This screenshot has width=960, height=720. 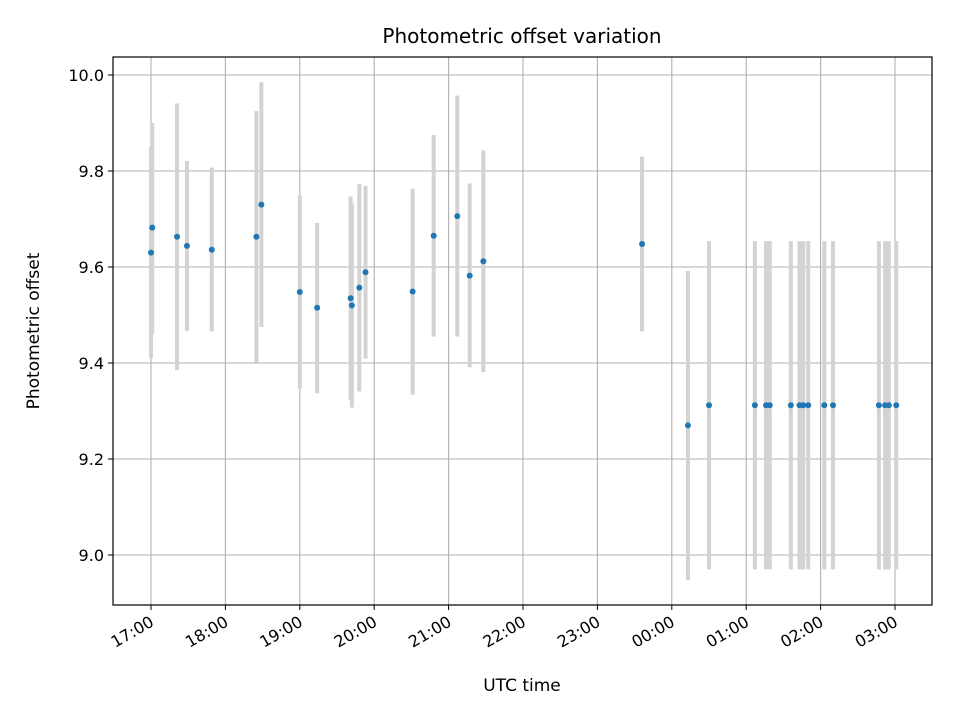 I want to click on x-axis-label: UTC time, so click(x=522, y=686).